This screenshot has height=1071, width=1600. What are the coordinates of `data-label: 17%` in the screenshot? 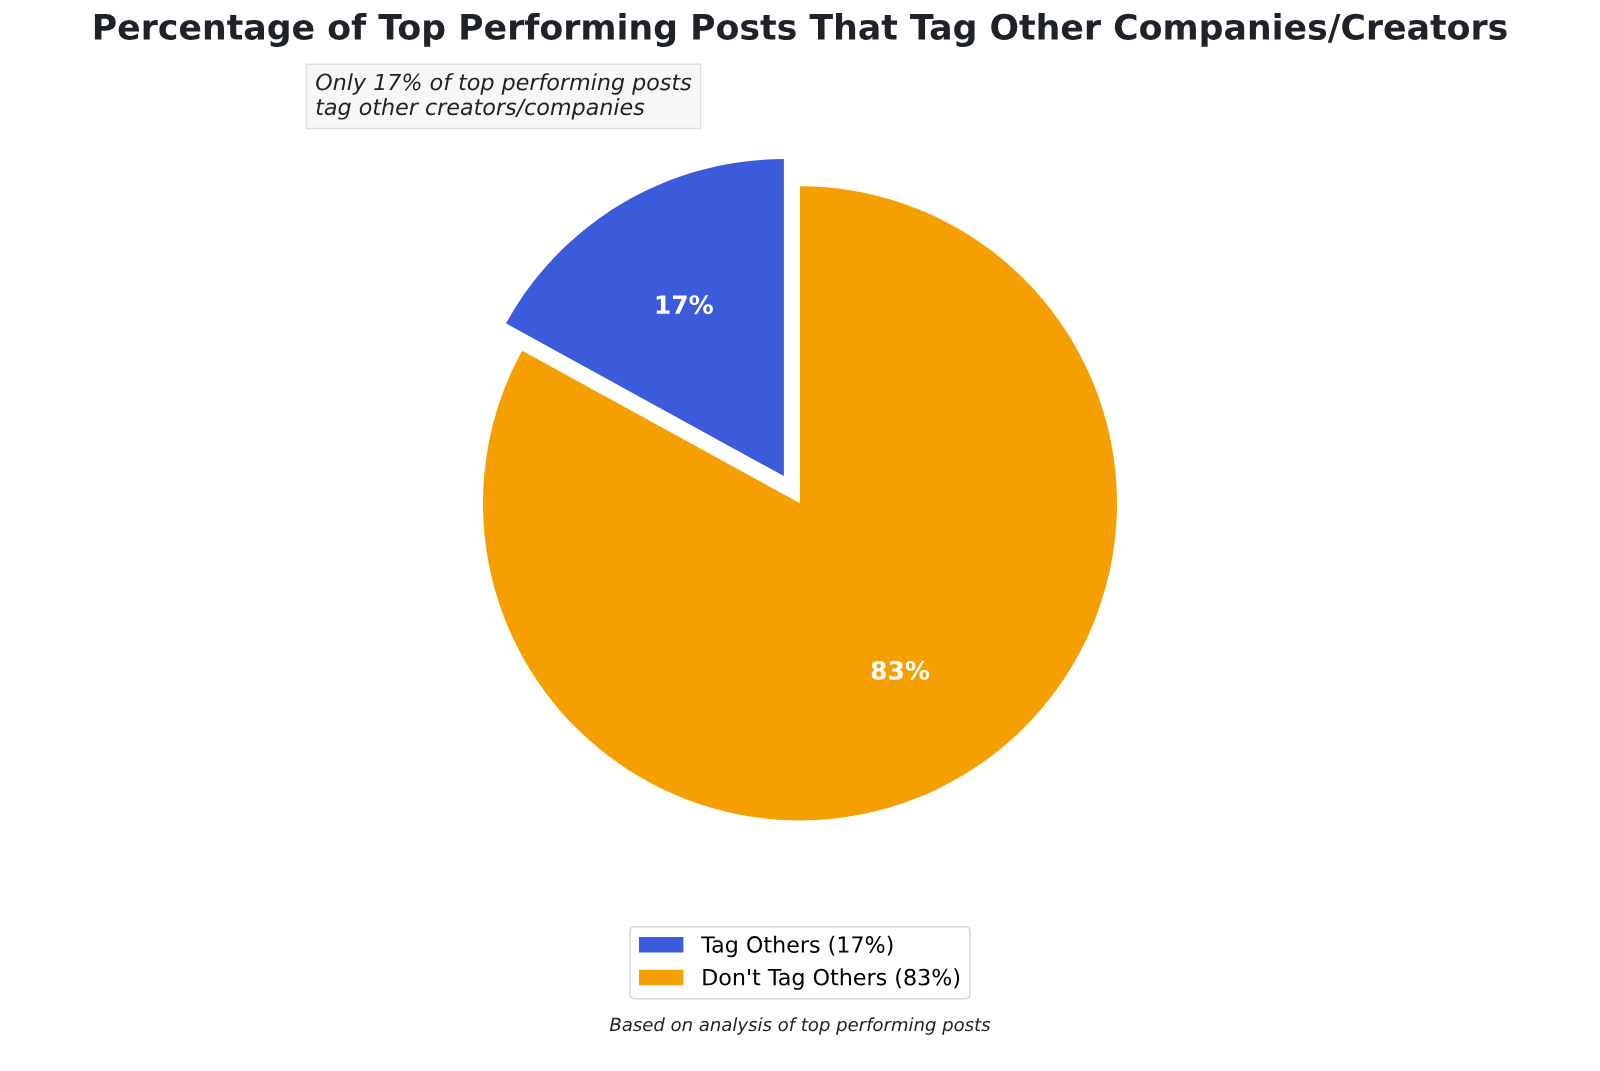 It's located at (684, 305).